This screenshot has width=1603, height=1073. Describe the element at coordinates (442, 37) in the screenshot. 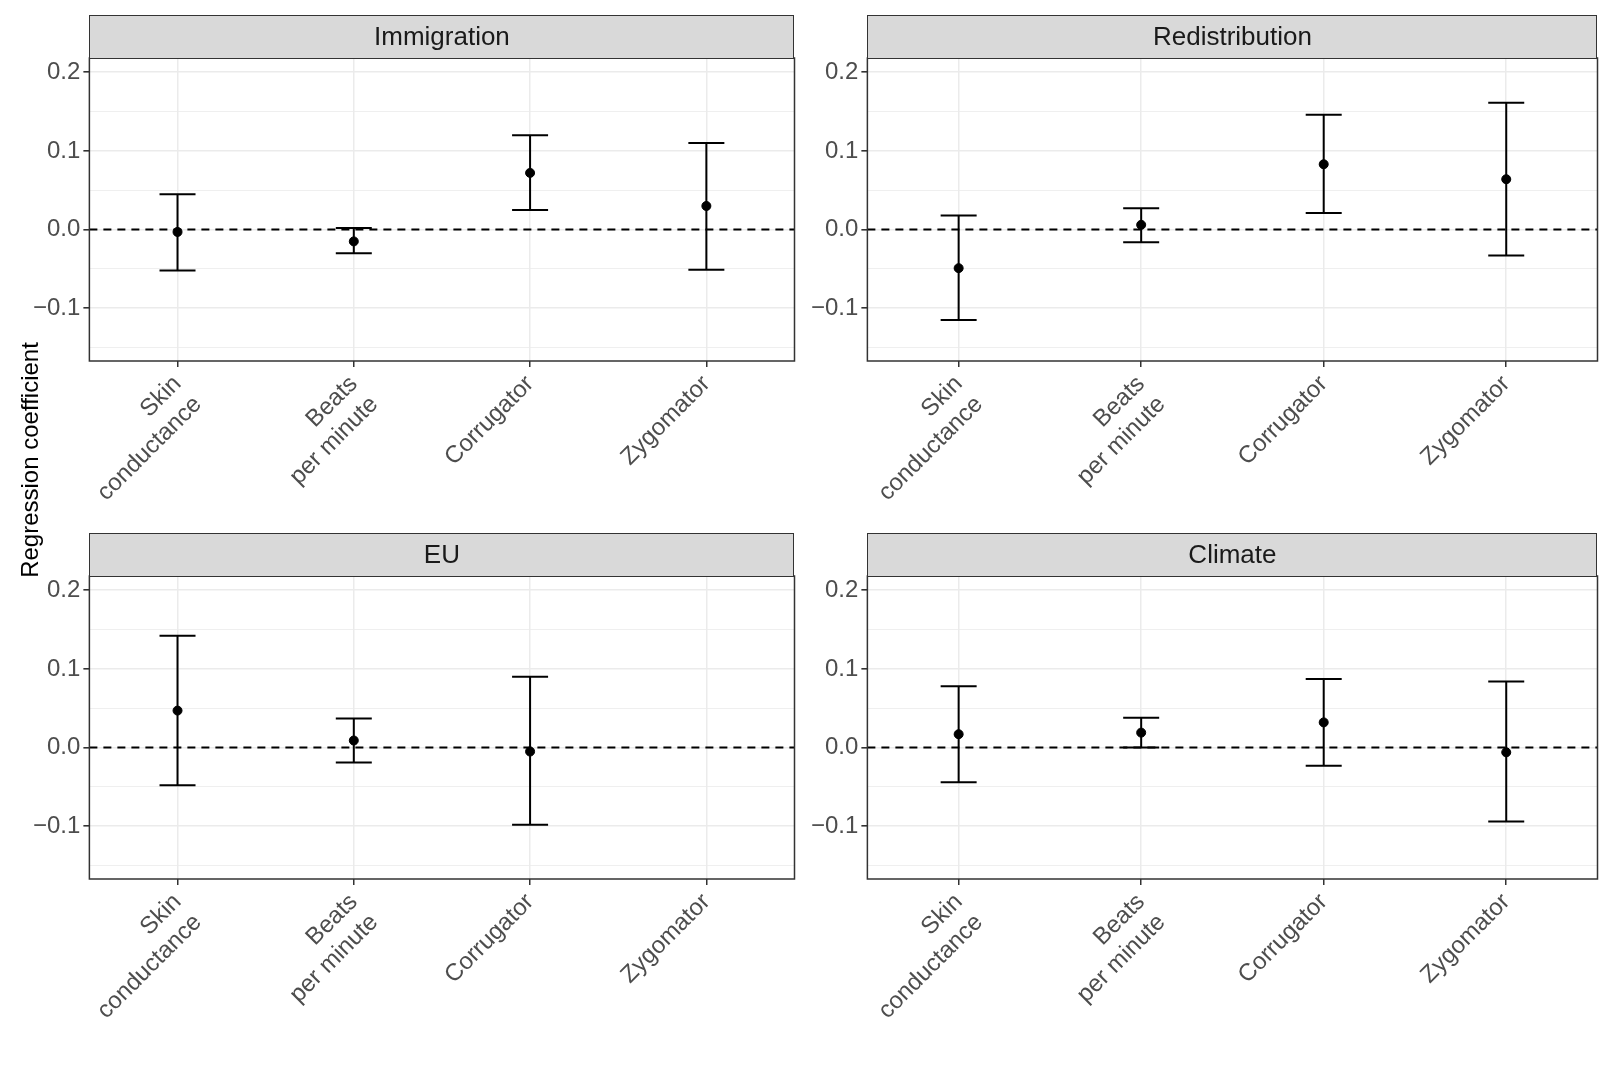

I see `chart-title: Immigration` at that location.